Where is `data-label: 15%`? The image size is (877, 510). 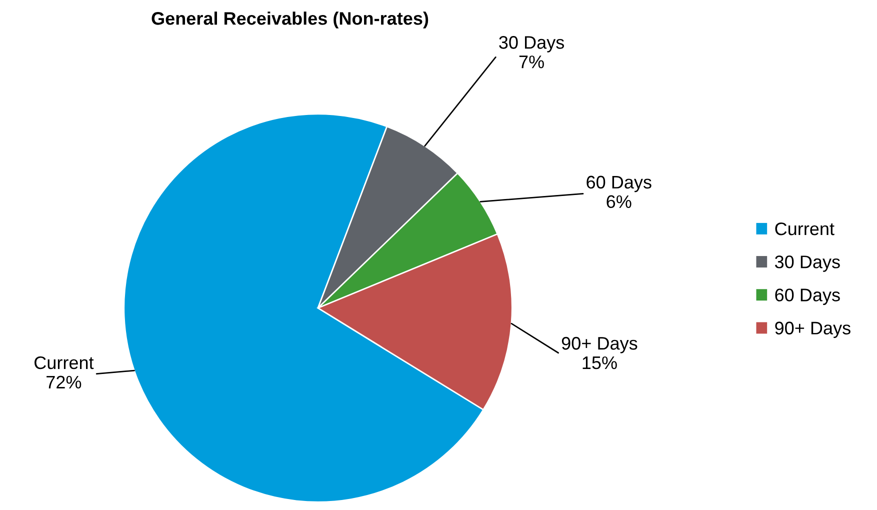 data-label: 15% is located at coordinates (599, 363).